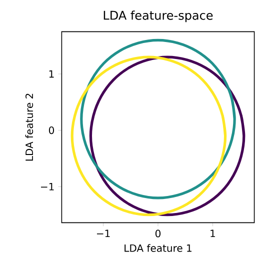 The image size is (264, 277). Describe the element at coordinates (158, 248) in the screenshot. I see `x-axis-title: LDA feature 1` at that location.